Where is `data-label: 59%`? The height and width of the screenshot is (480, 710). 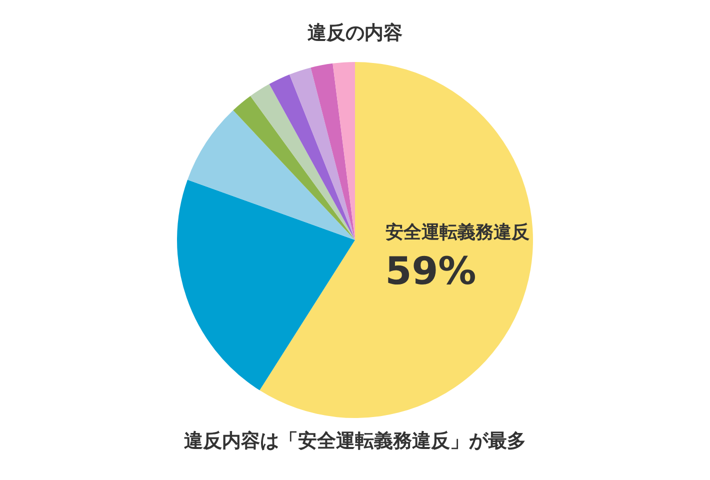 data-label: 59% is located at coordinates (430, 271).